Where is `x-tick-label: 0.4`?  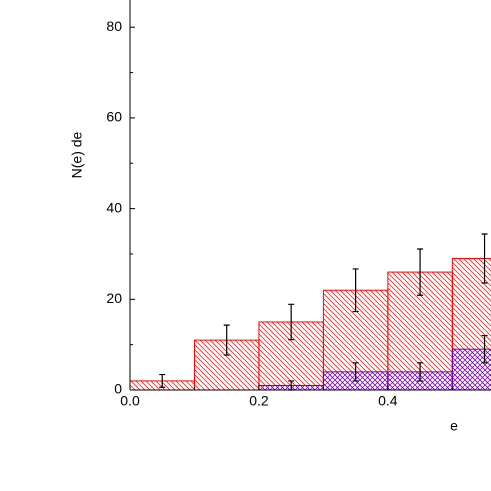 x-tick-label: 0.4 is located at coordinates (388, 401).